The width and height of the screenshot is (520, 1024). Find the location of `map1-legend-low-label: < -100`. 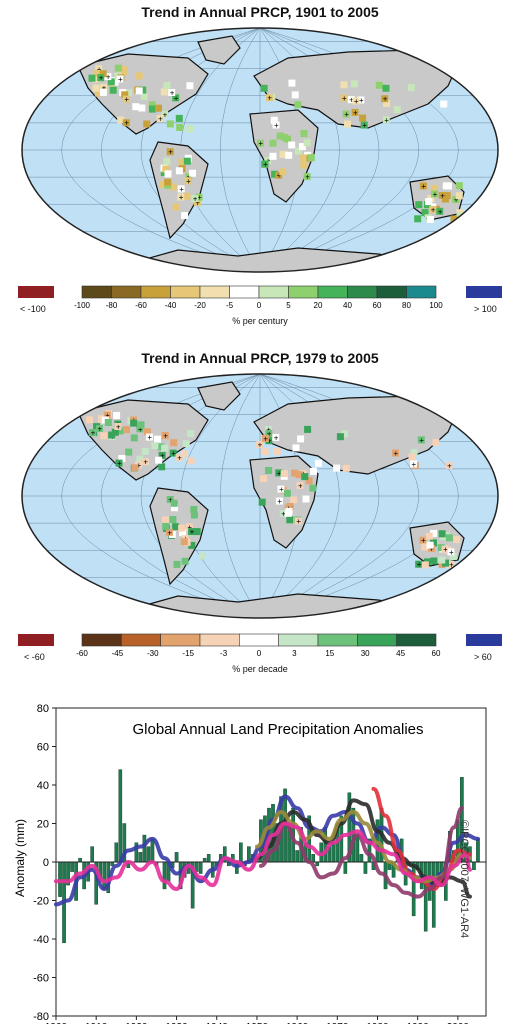

map1-legend-low-label: < -100 is located at coordinates (33, 309).